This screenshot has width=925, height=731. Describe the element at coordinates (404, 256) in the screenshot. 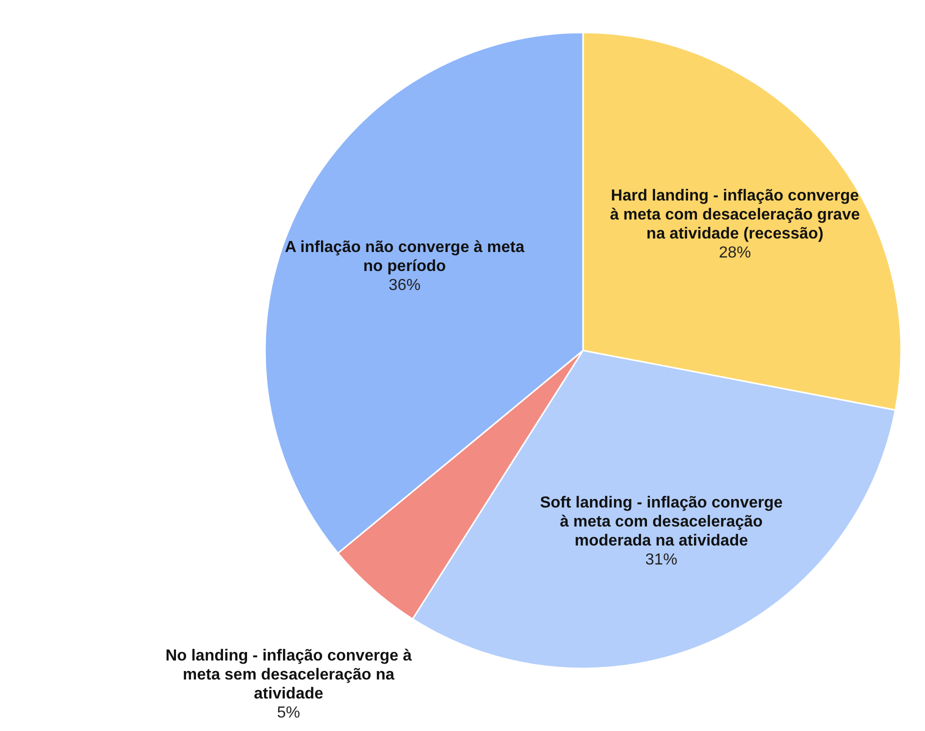

I see `slice-label: A inflação não converge à meta no período` at that location.